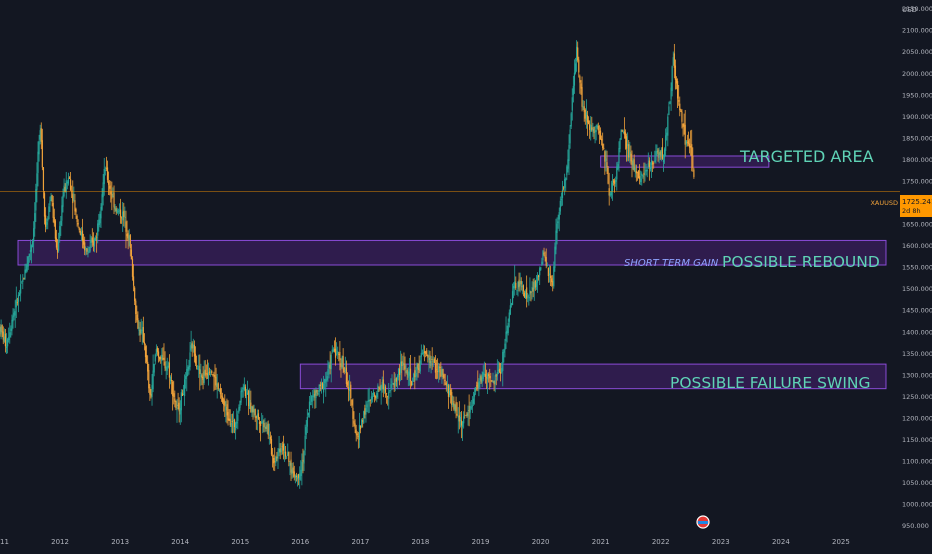 The image size is (932, 554). I want to click on targeted-area-zone, so click(685, 161).